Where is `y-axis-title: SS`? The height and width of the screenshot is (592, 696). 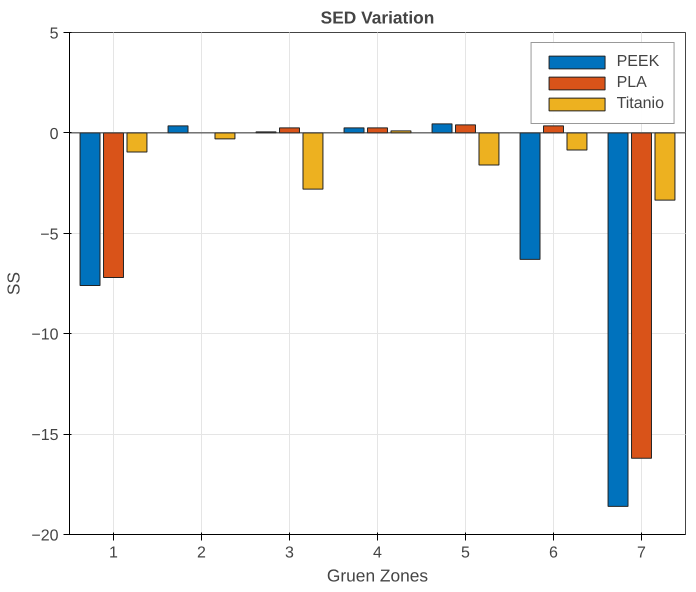
y-axis-title: SS is located at coordinates (13, 284).